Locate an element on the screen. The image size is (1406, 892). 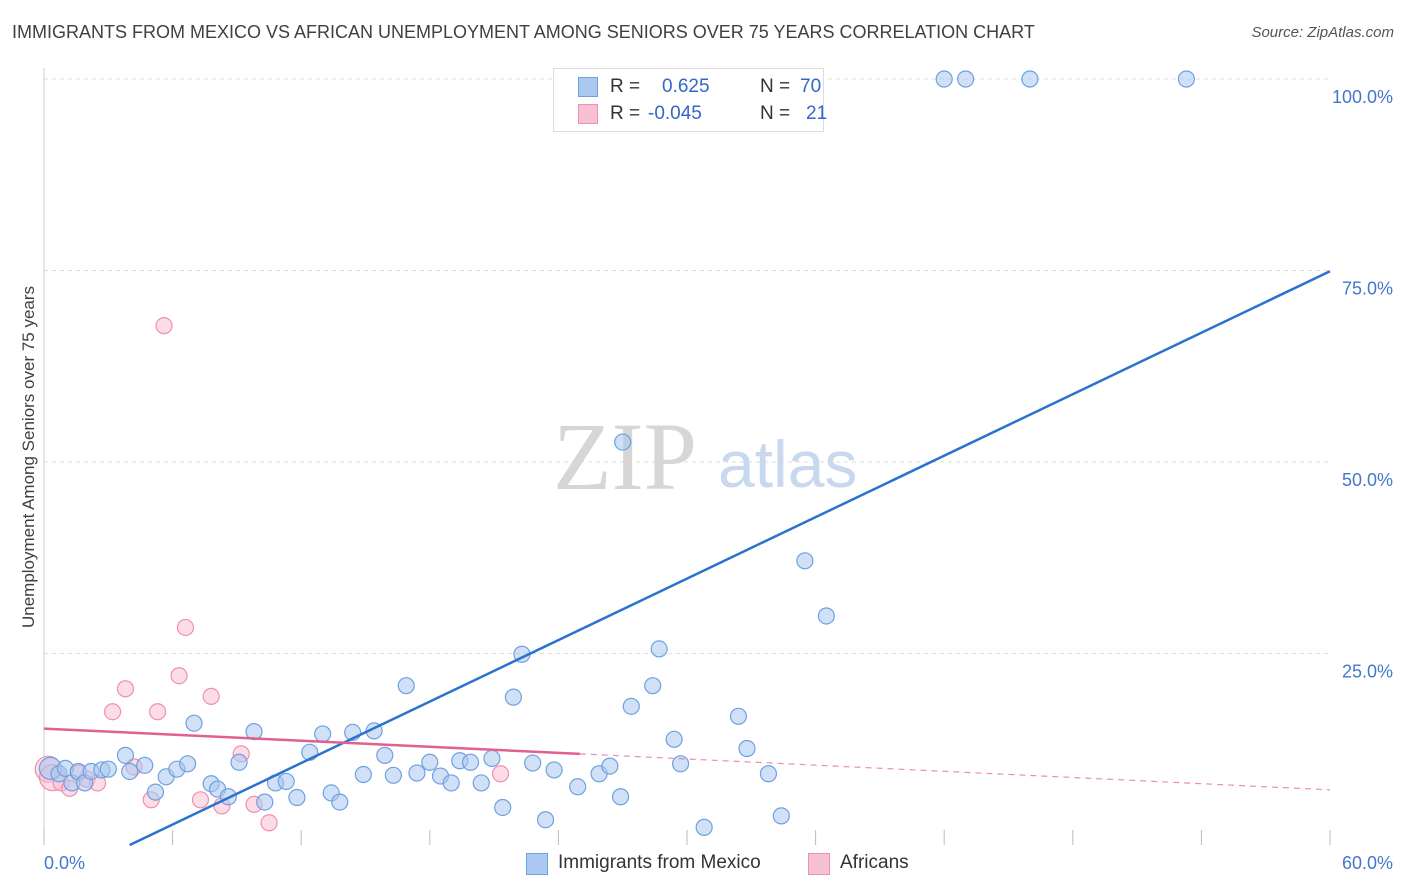
legend-r-value: 0.625 is located at coordinates (686, 86).